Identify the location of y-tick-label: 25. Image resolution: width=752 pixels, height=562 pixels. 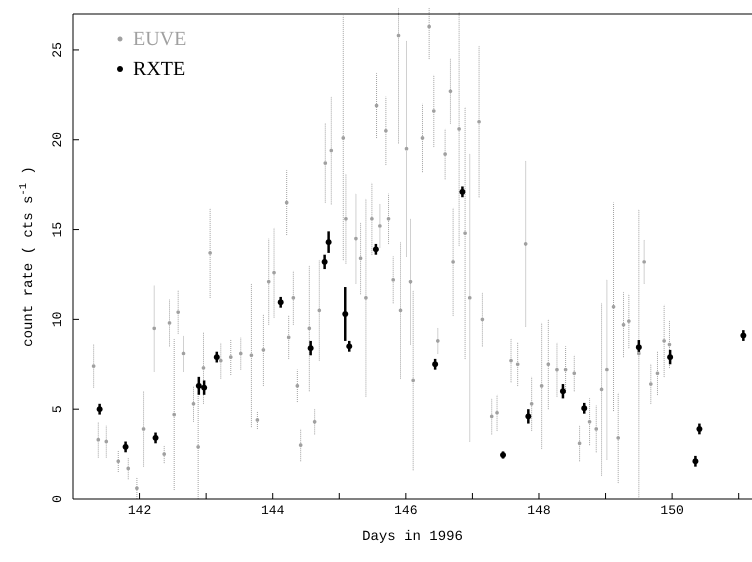
(57, 50).